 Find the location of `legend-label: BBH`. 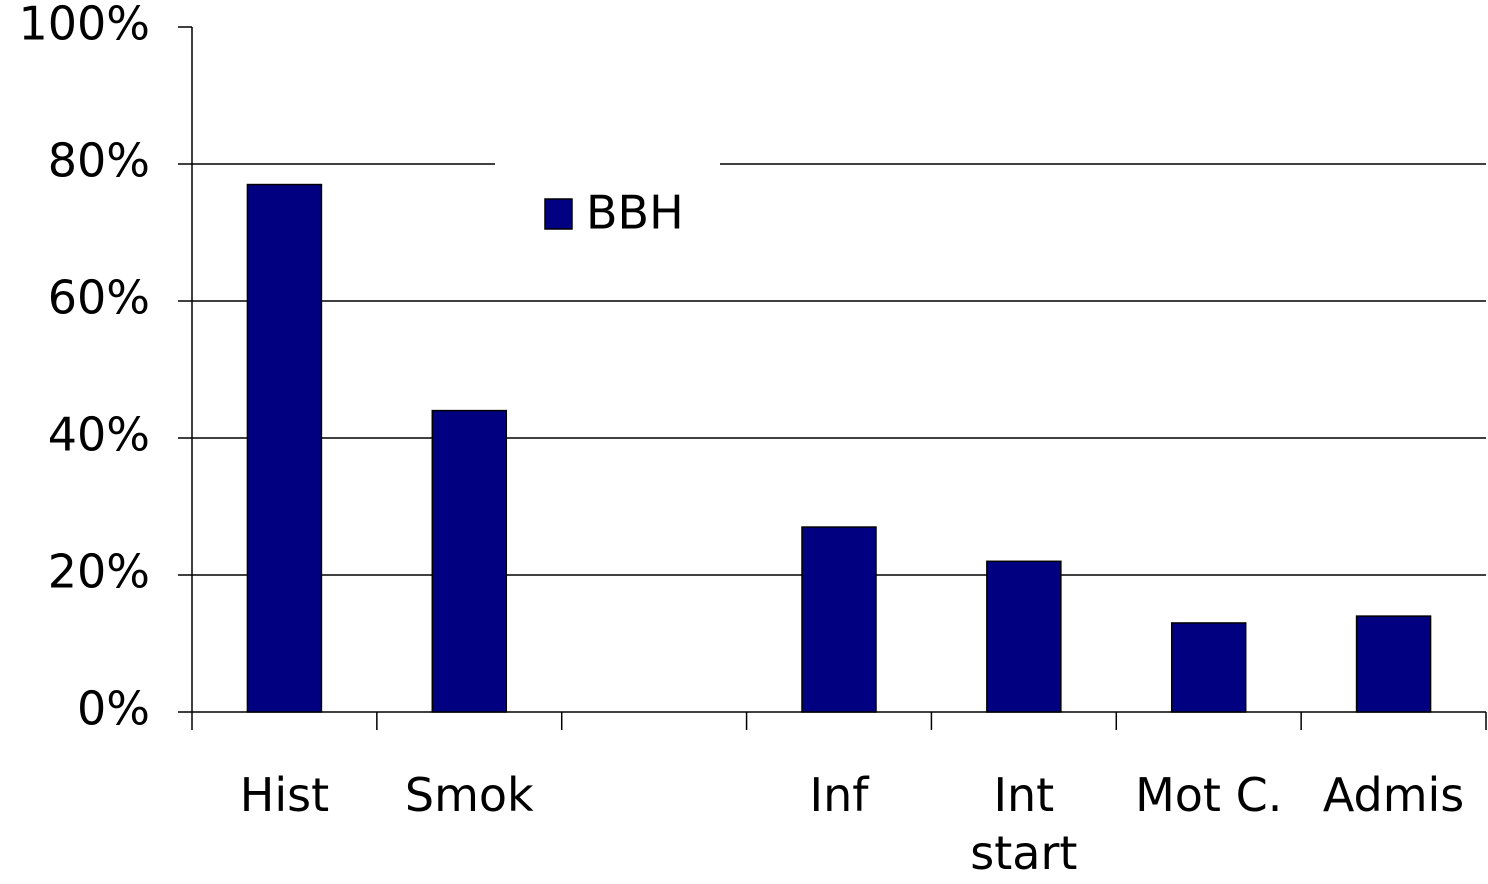

legend-label: BBH is located at coordinates (635, 213).